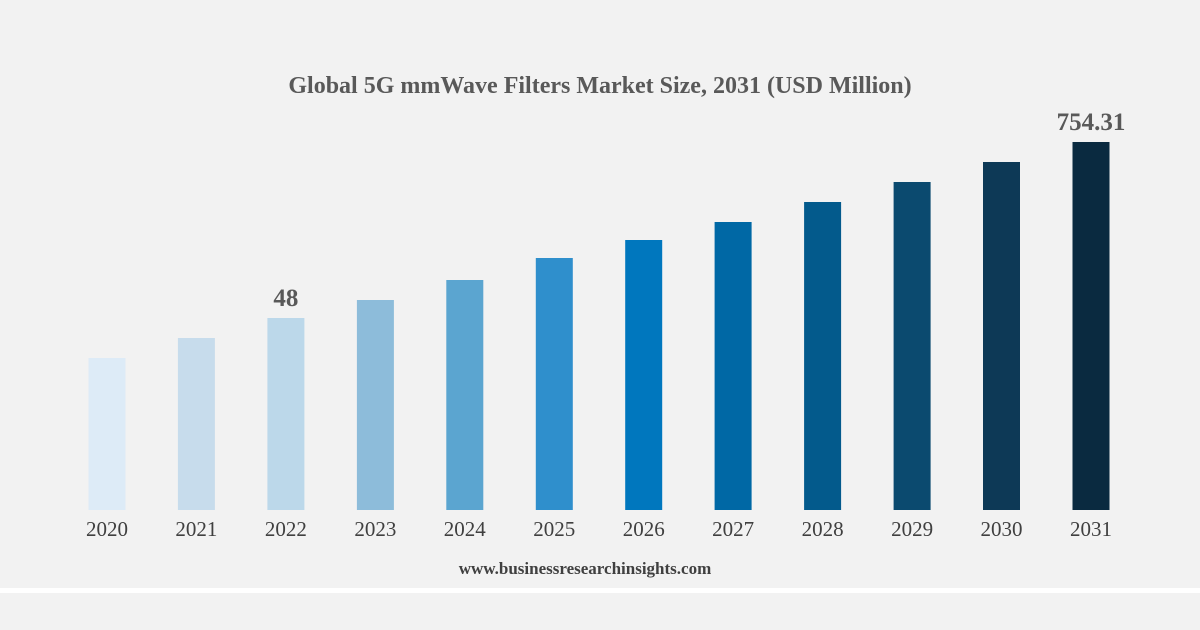 This screenshot has width=1200, height=630. I want to click on x-tick-label-2030: 2030, so click(1002, 529).